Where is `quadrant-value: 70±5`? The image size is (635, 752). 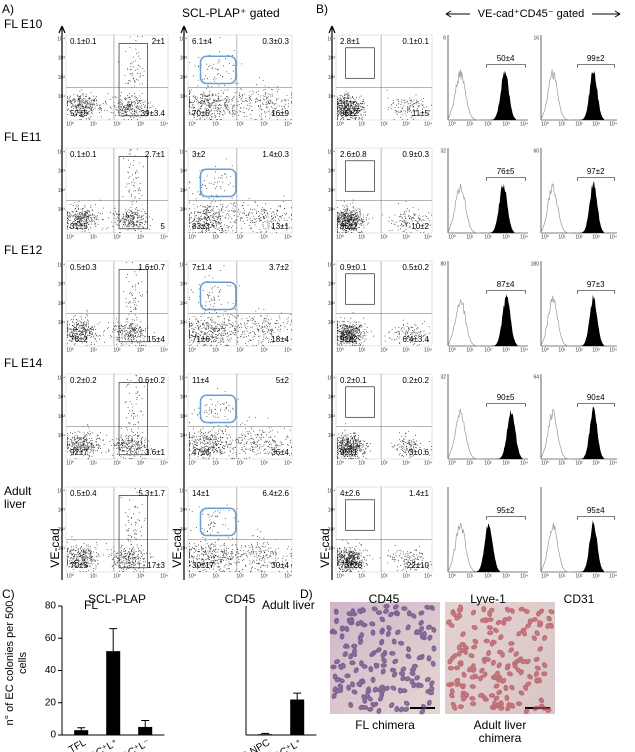 quadrant-value: 70±5 is located at coordinates (79, 565).